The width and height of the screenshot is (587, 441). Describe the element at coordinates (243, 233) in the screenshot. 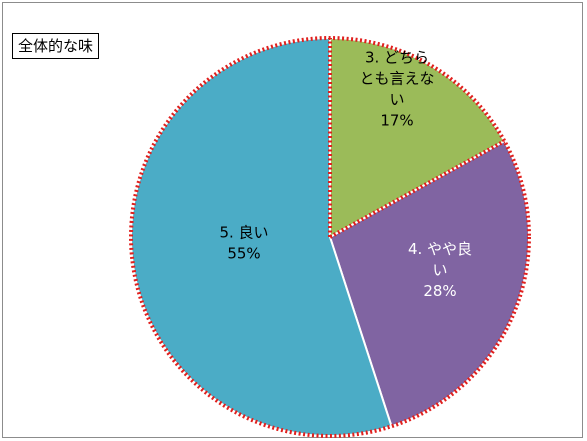

I see `slice-category-label: 5. 良い` at that location.